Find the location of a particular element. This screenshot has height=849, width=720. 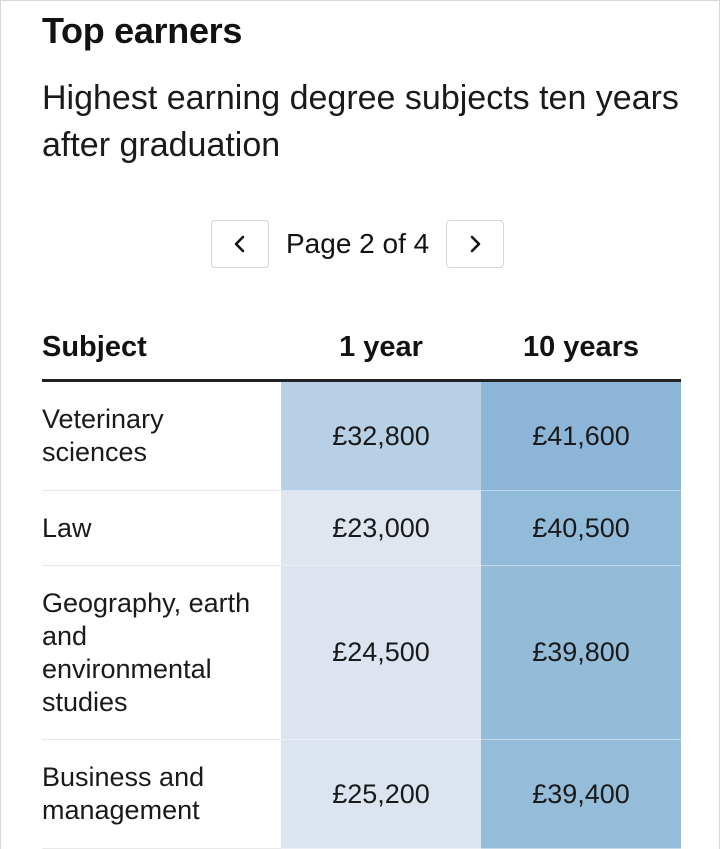

column-header-1-year: 1 year is located at coordinates (381, 347).